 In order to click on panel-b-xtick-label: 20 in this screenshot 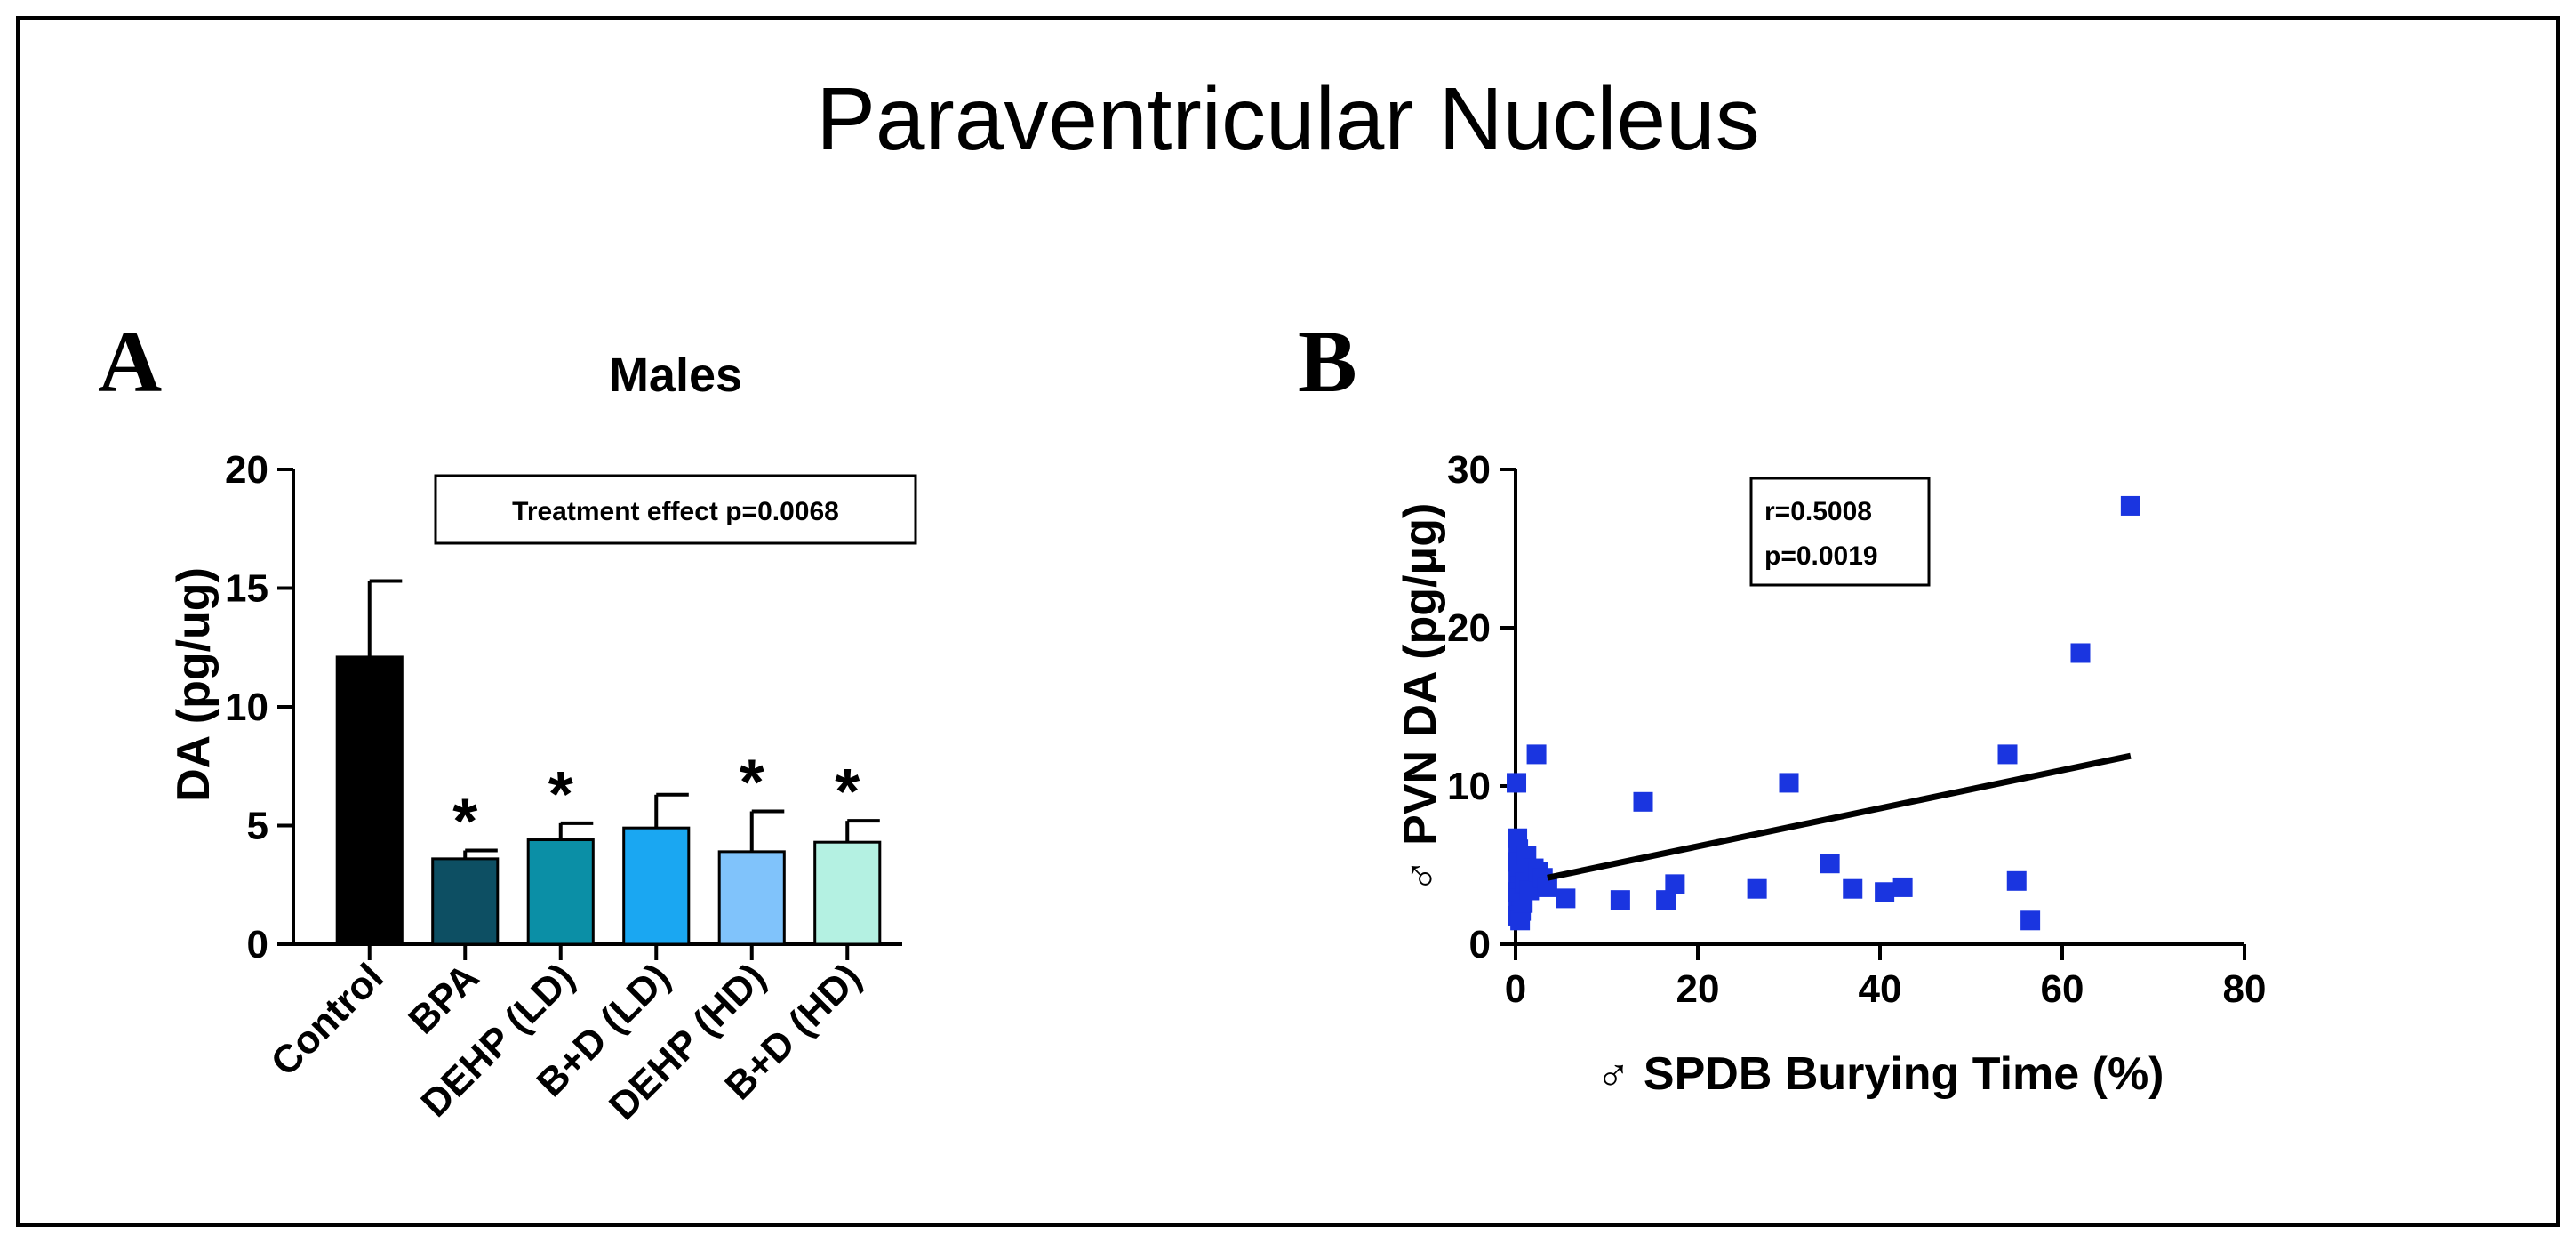, I will do `click(1698, 989)`.